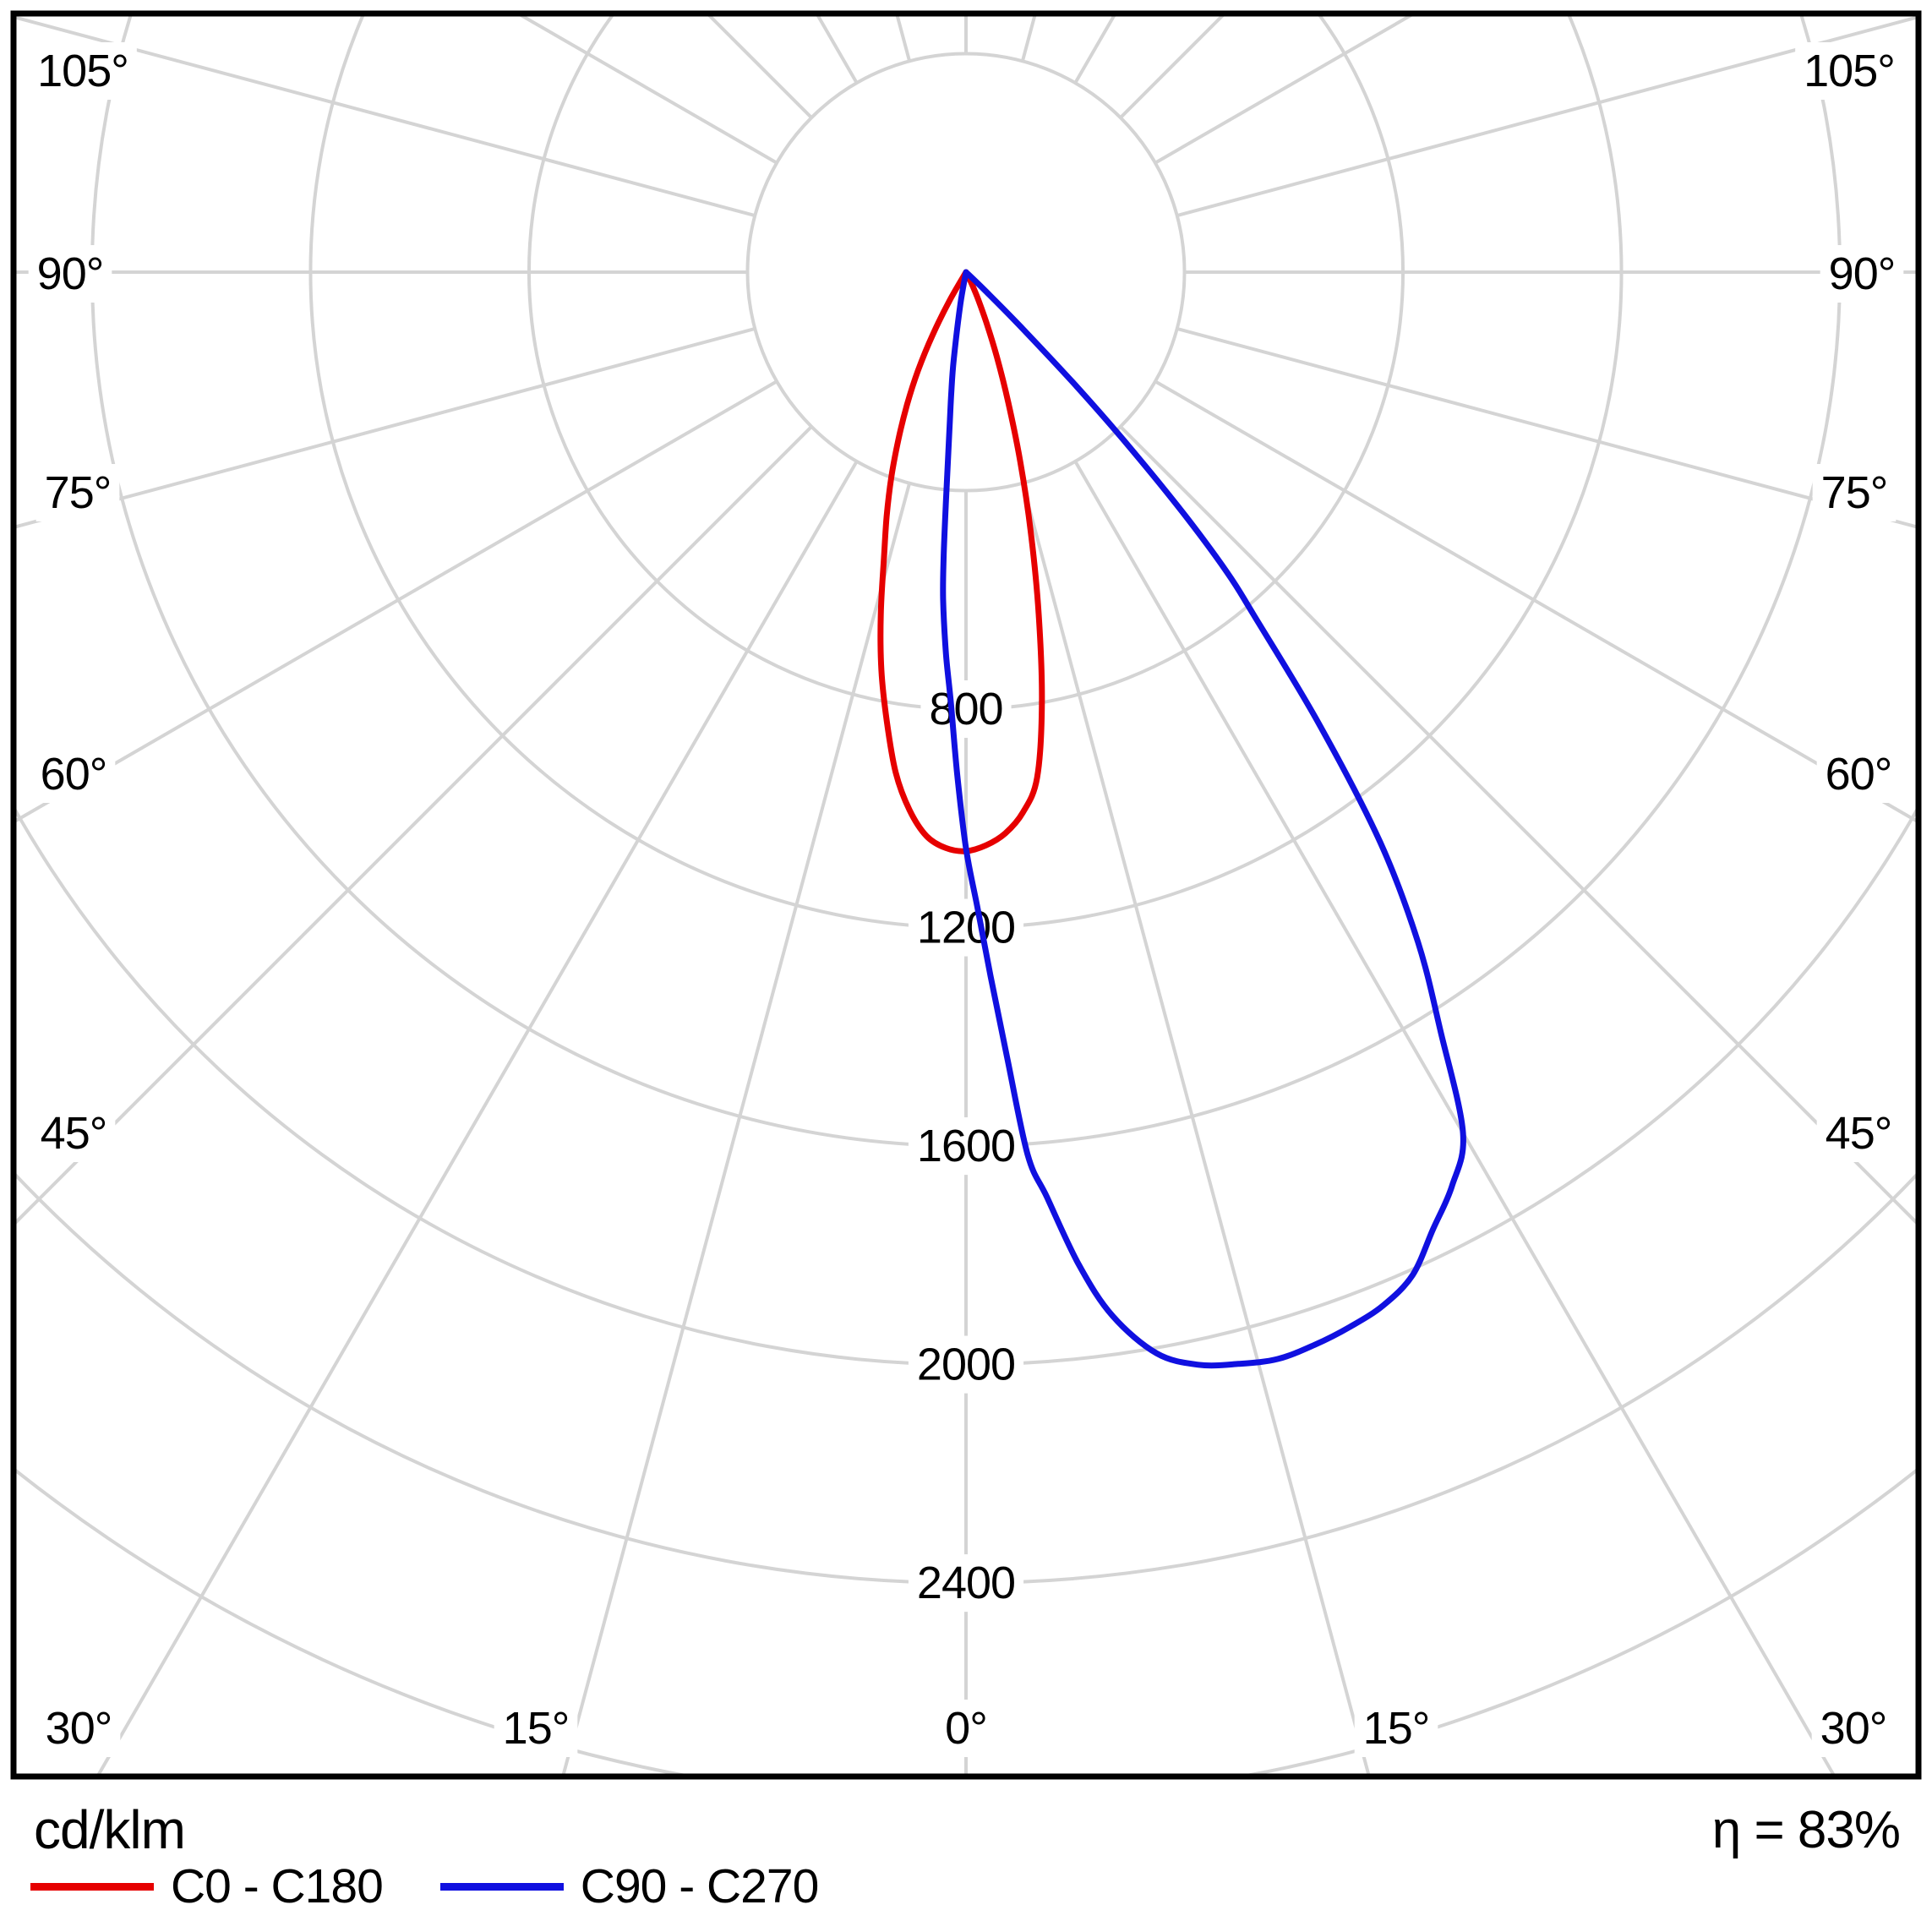  I want to click on efficiency-label: η = 83%, so click(1806, 1830).